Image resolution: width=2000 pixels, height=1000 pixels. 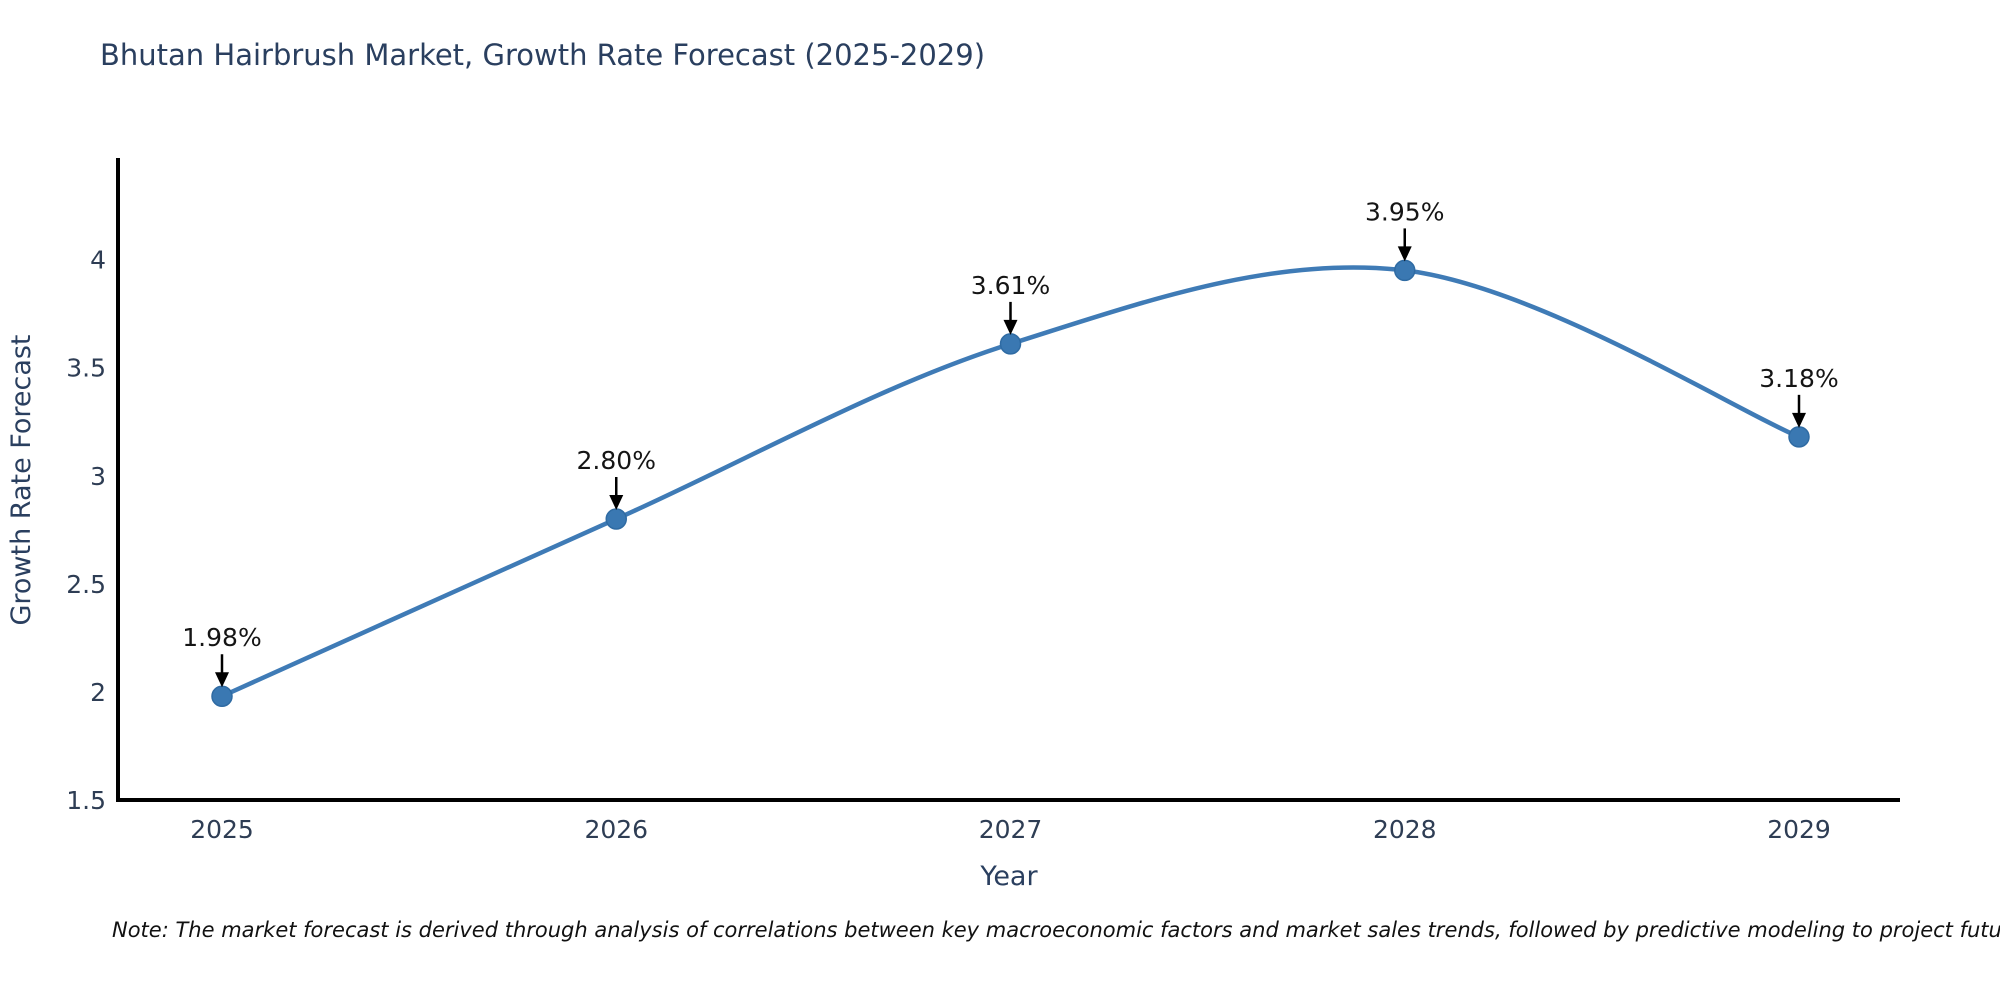 What do you see at coordinates (1405, 829) in the screenshot?
I see `x-tick-label: 2028` at bounding box center [1405, 829].